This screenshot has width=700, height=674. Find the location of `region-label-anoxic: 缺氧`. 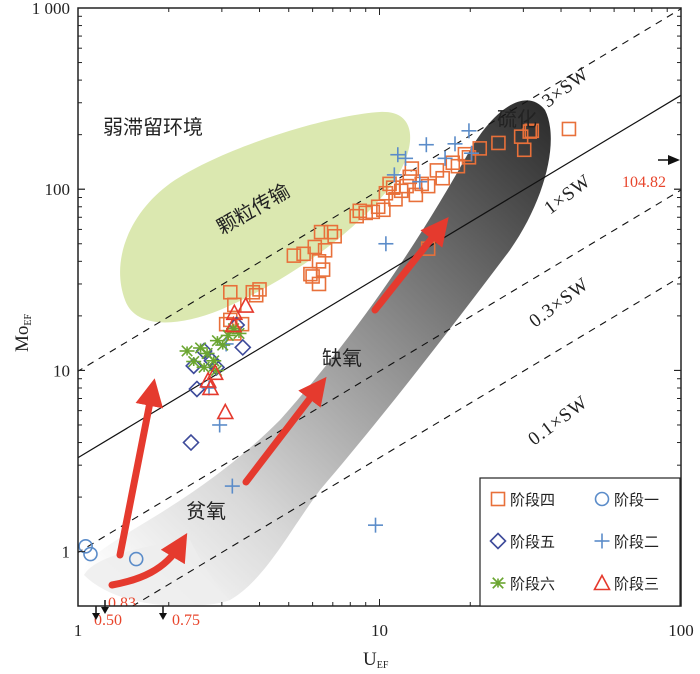

region-label-anoxic: 缺氧 is located at coordinates (342, 358).